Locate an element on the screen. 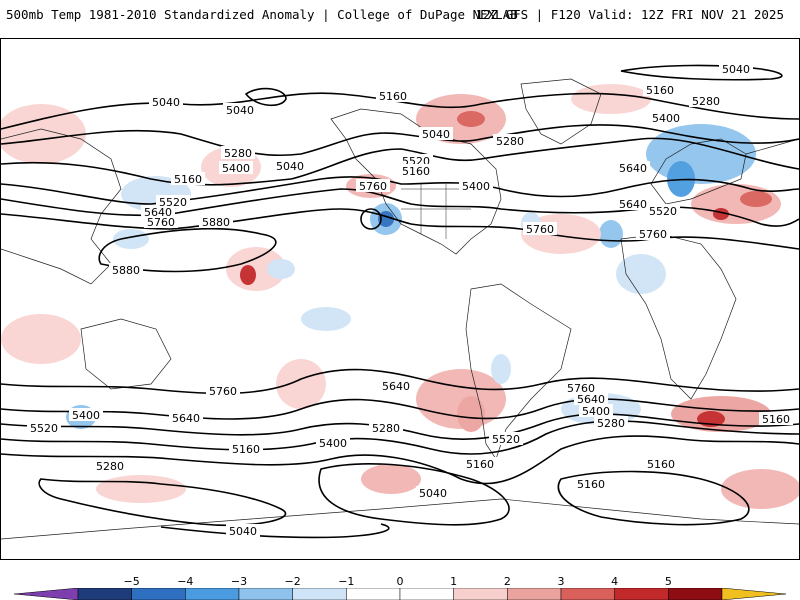 This screenshot has width=800, height=600. colorbar-tick-label: 2 is located at coordinates (507, 581).